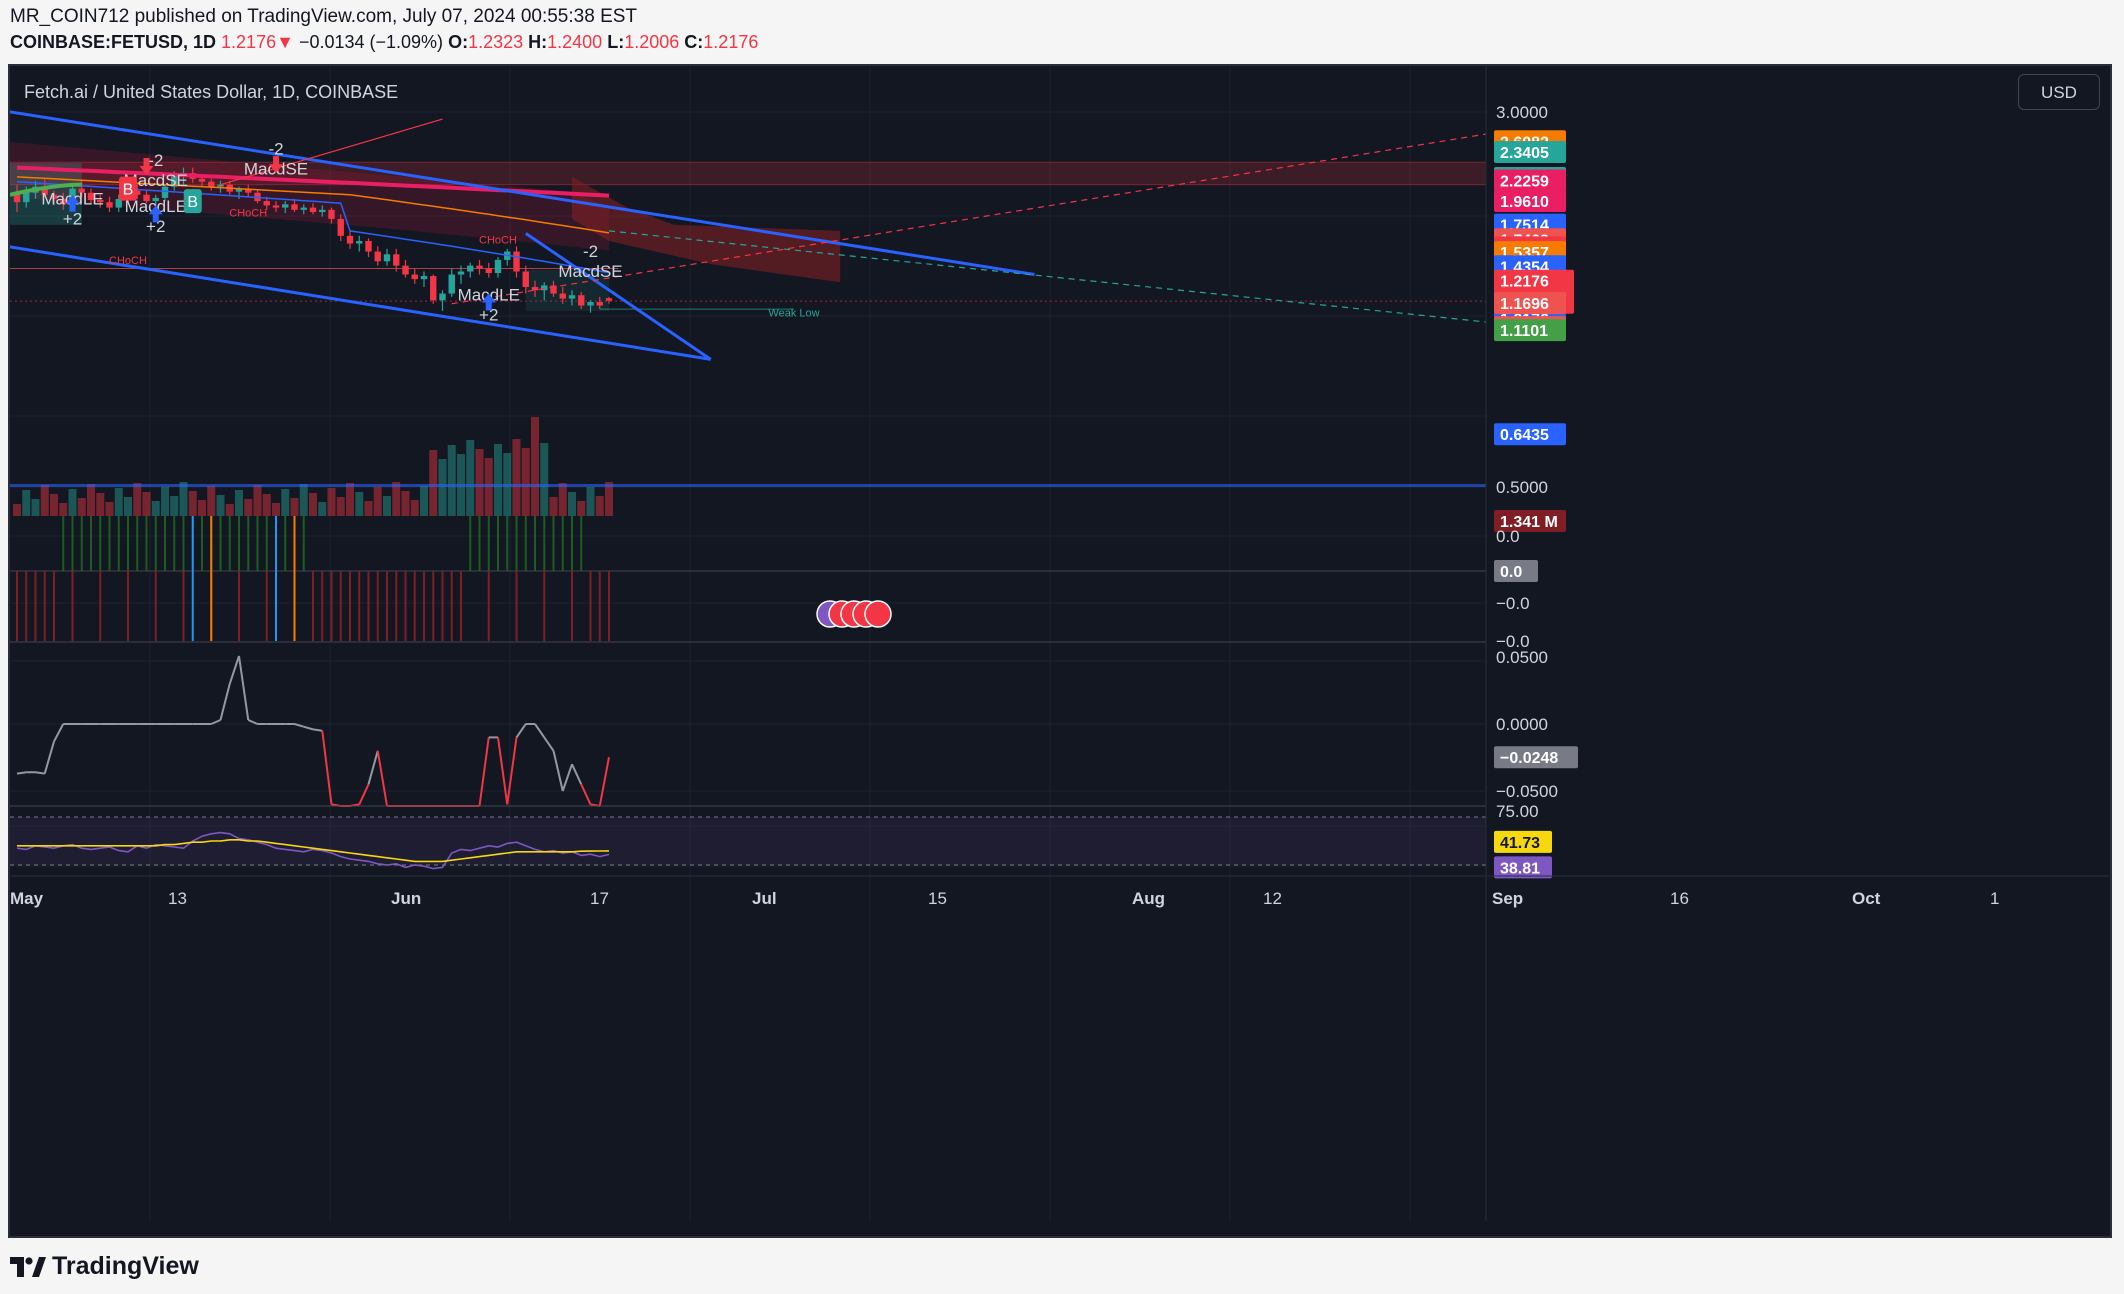 The image size is (2124, 1294). I want to click on currency-button: USD, so click(2059, 92).